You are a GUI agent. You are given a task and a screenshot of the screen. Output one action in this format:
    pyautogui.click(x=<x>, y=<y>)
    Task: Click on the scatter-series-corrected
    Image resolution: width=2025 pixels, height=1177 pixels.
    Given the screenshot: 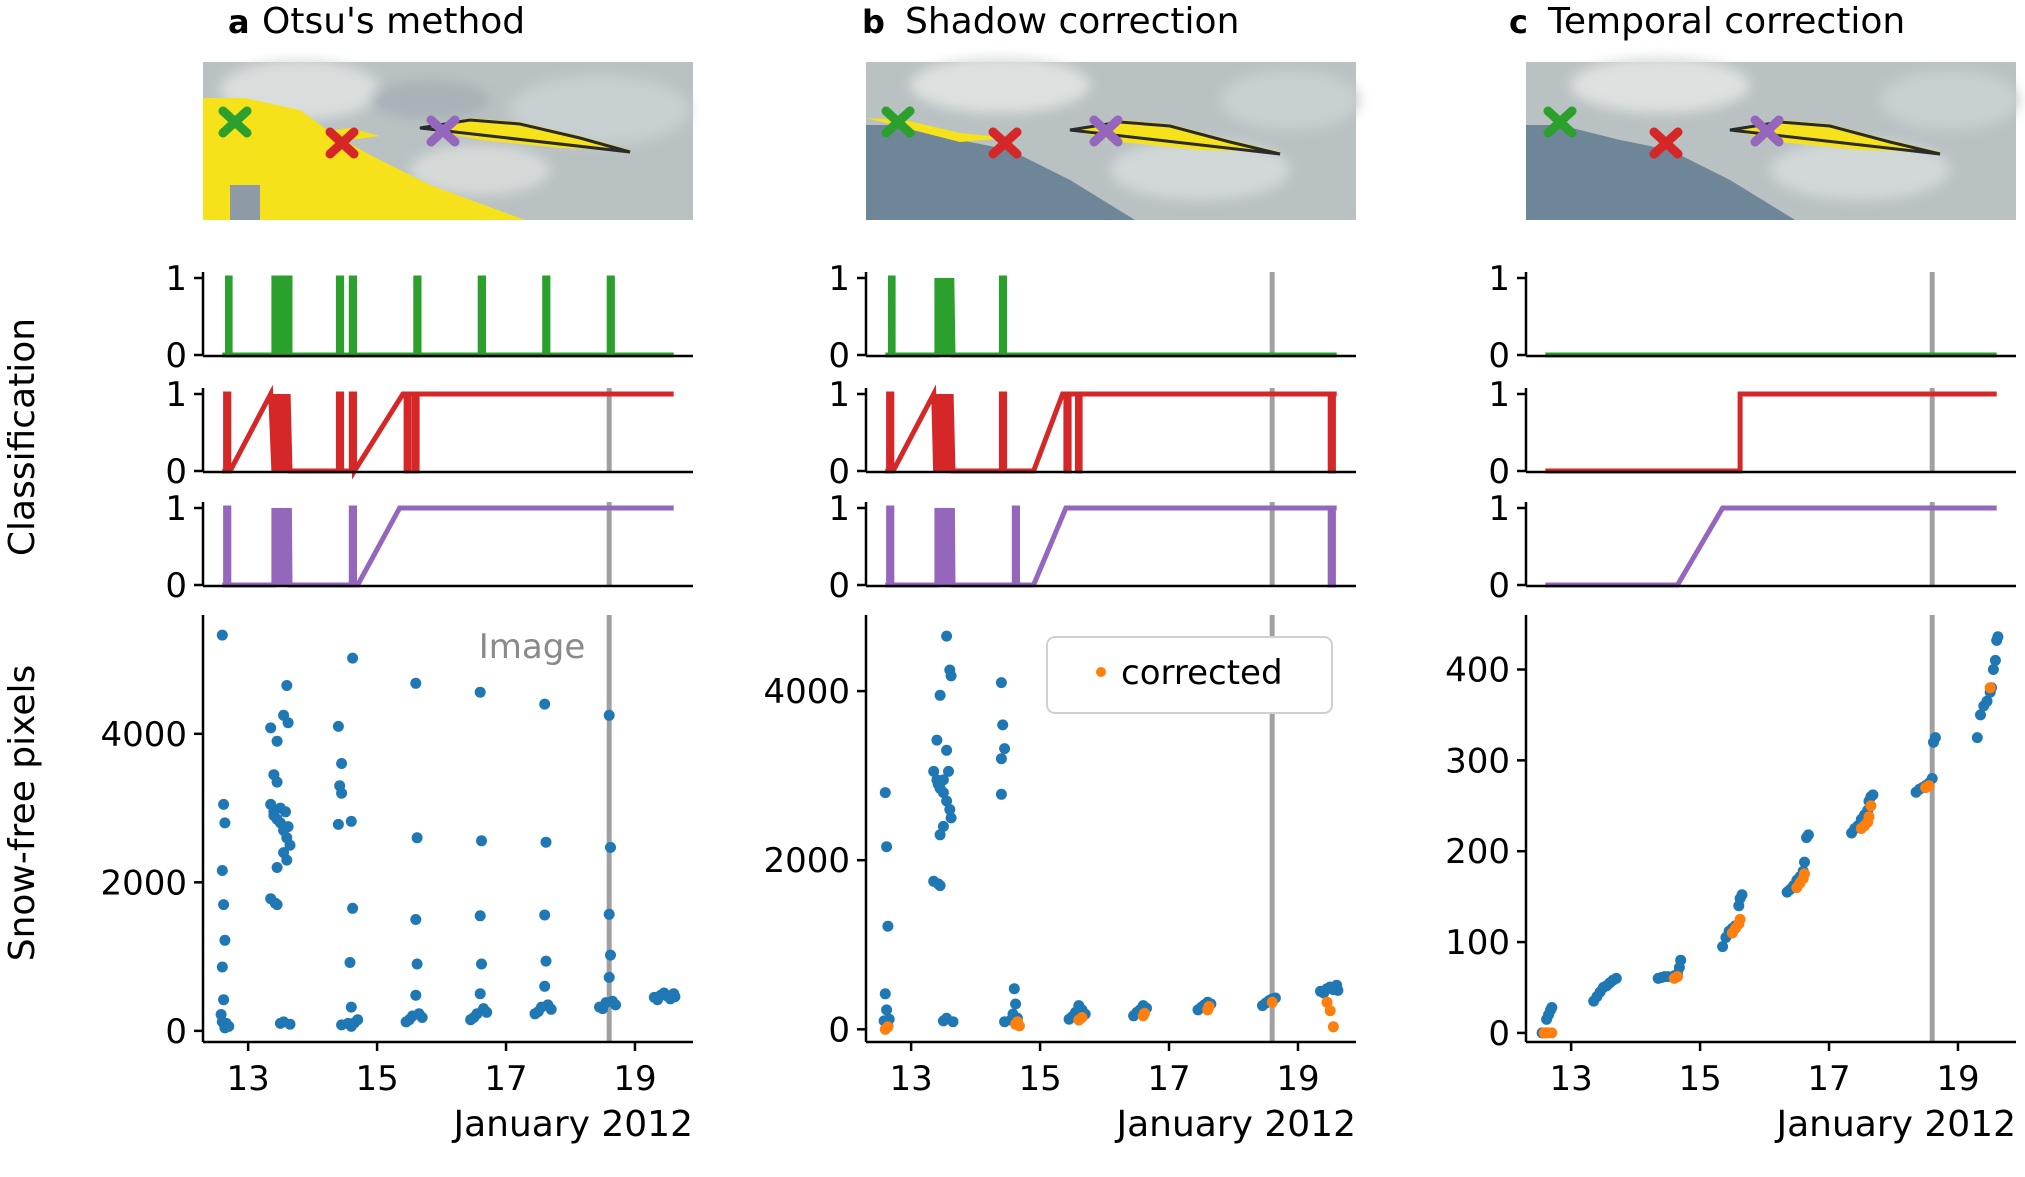 What is the action you would take?
    pyautogui.click(x=1109, y=1015)
    